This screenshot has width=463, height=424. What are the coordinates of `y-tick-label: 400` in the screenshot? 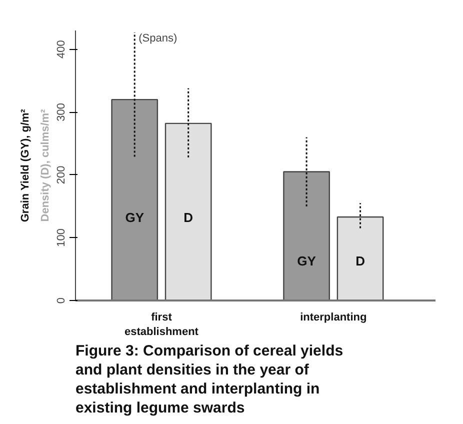 It's located at (62, 49).